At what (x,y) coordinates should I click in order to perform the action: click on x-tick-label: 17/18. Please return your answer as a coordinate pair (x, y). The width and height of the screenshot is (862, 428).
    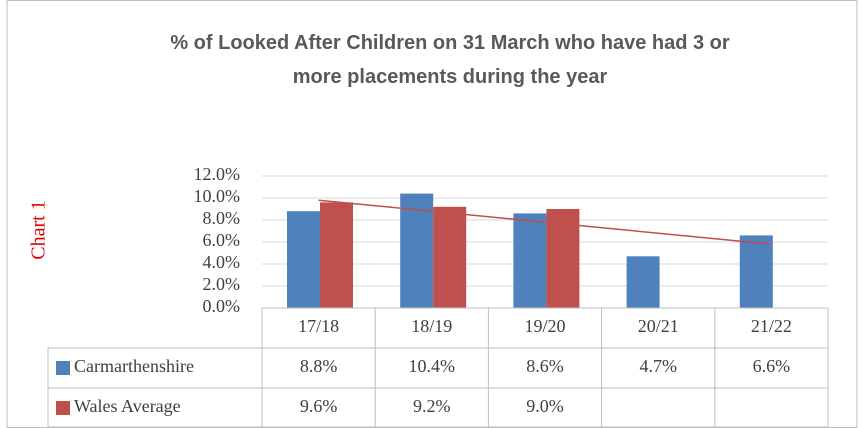
    Looking at the image, I should click on (318, 326).